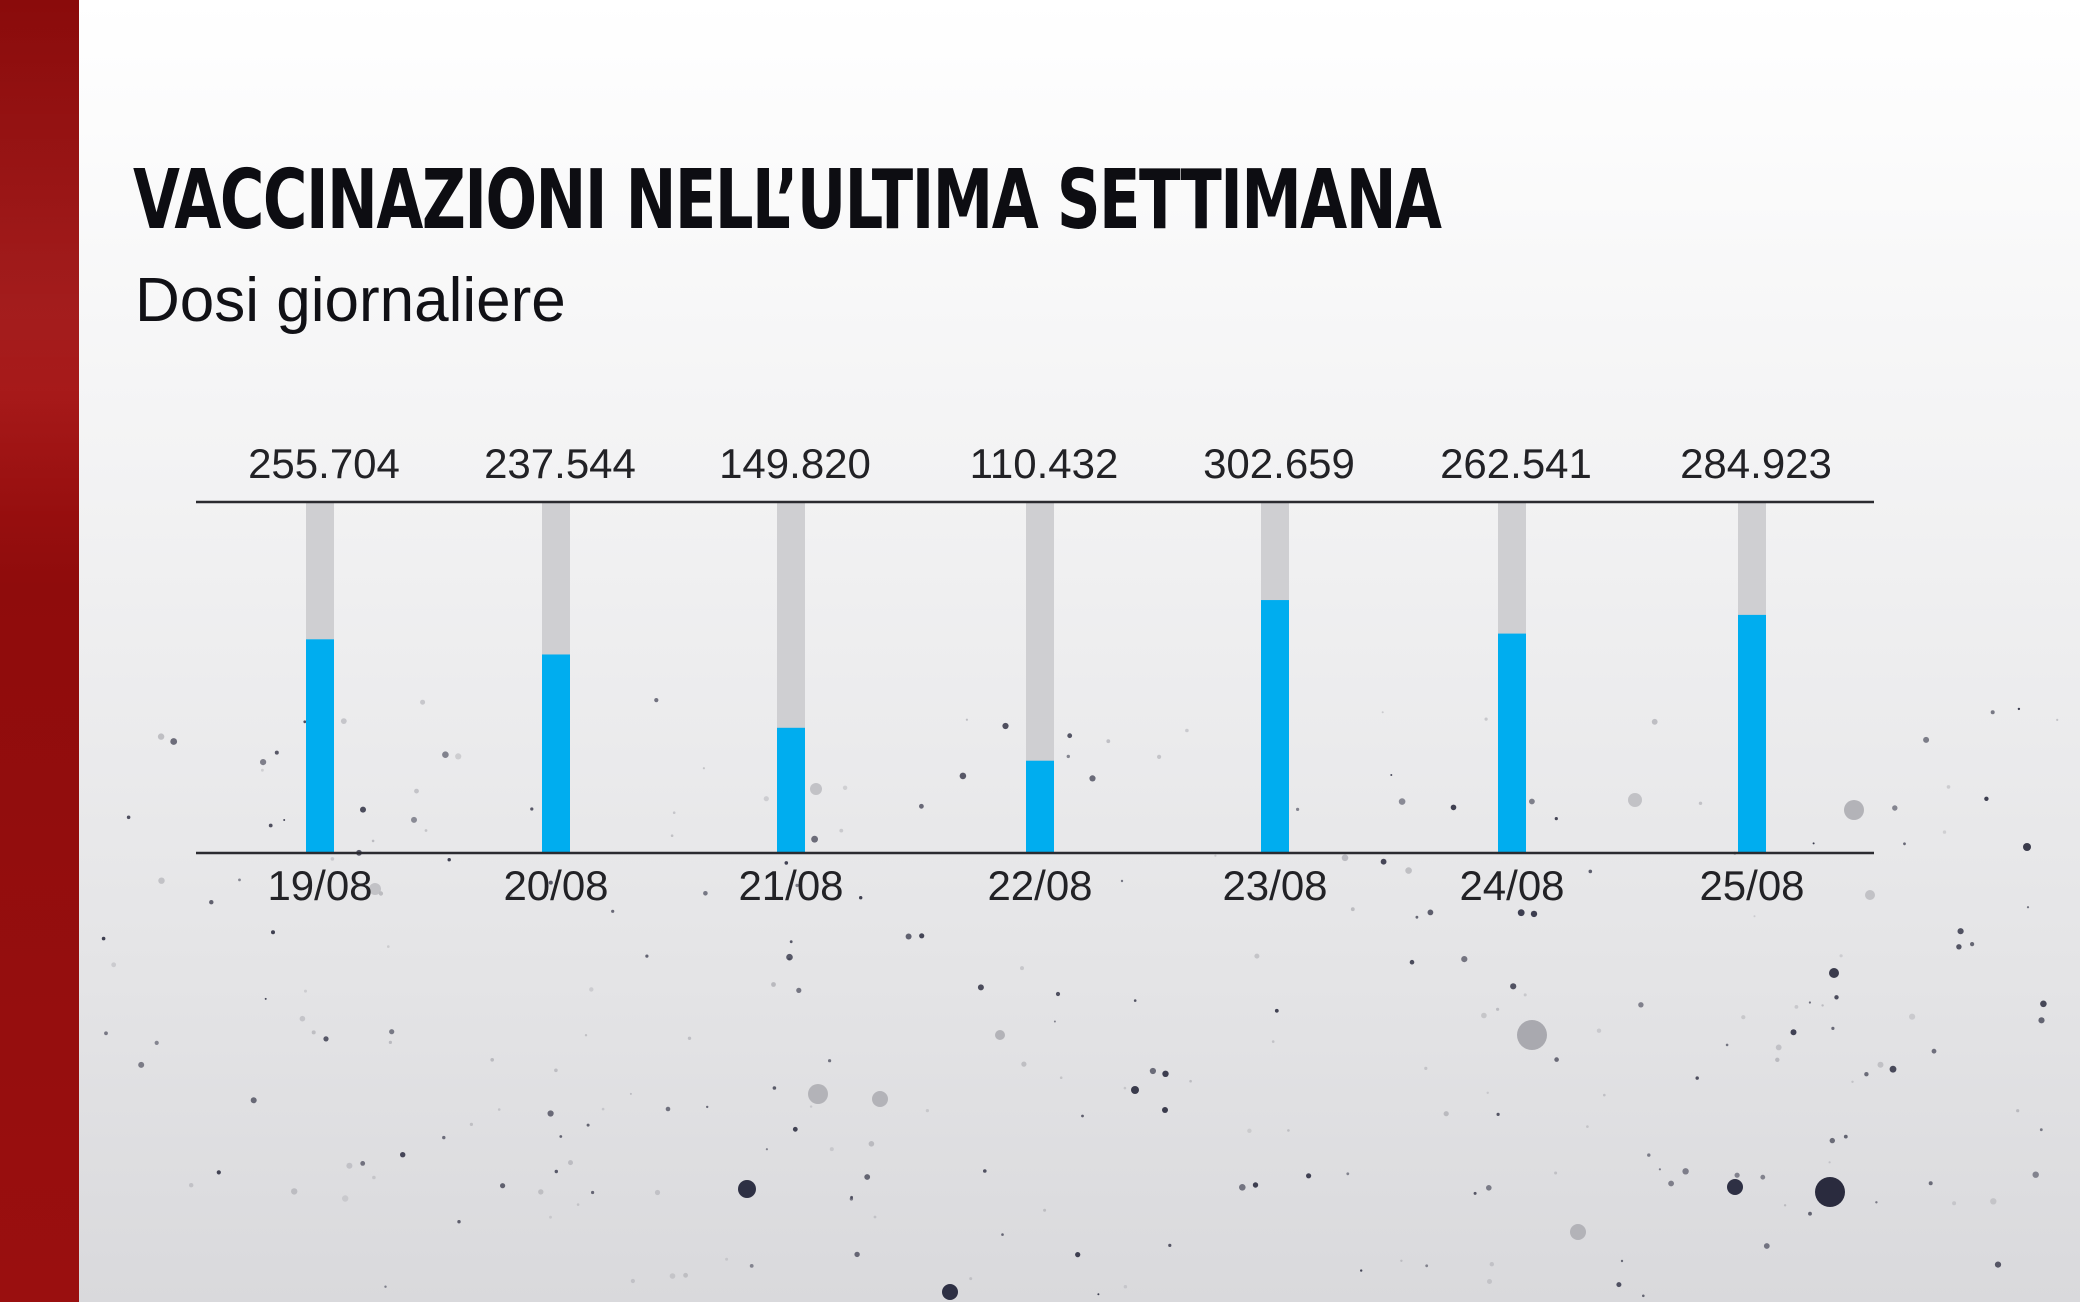 The width and height of the screenshot is (2080, 1302). What do you see at coordinates (39, 651) in the screenshot?
I see `left-accent-strip` at bounding box center [39, 651].